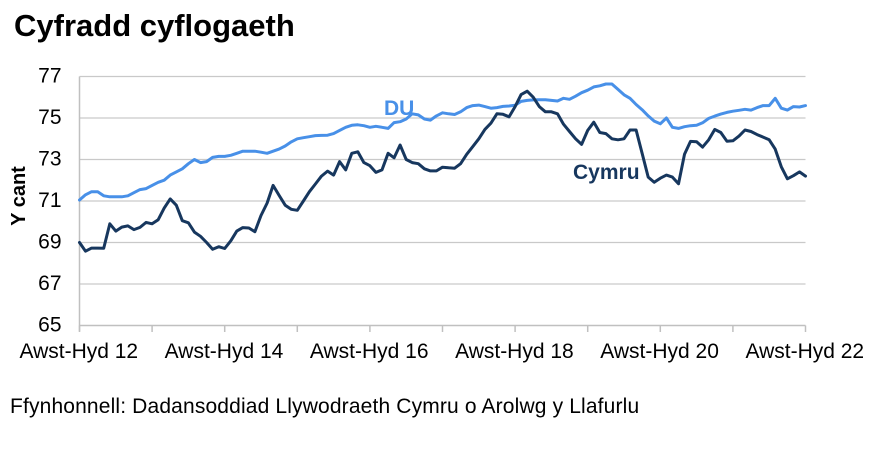 This screenshot has height=449, width=874. What do you see at coordinates (399, 108) in the screenshot?
I see `svg-text: DU` at bounding box center [399, 108].